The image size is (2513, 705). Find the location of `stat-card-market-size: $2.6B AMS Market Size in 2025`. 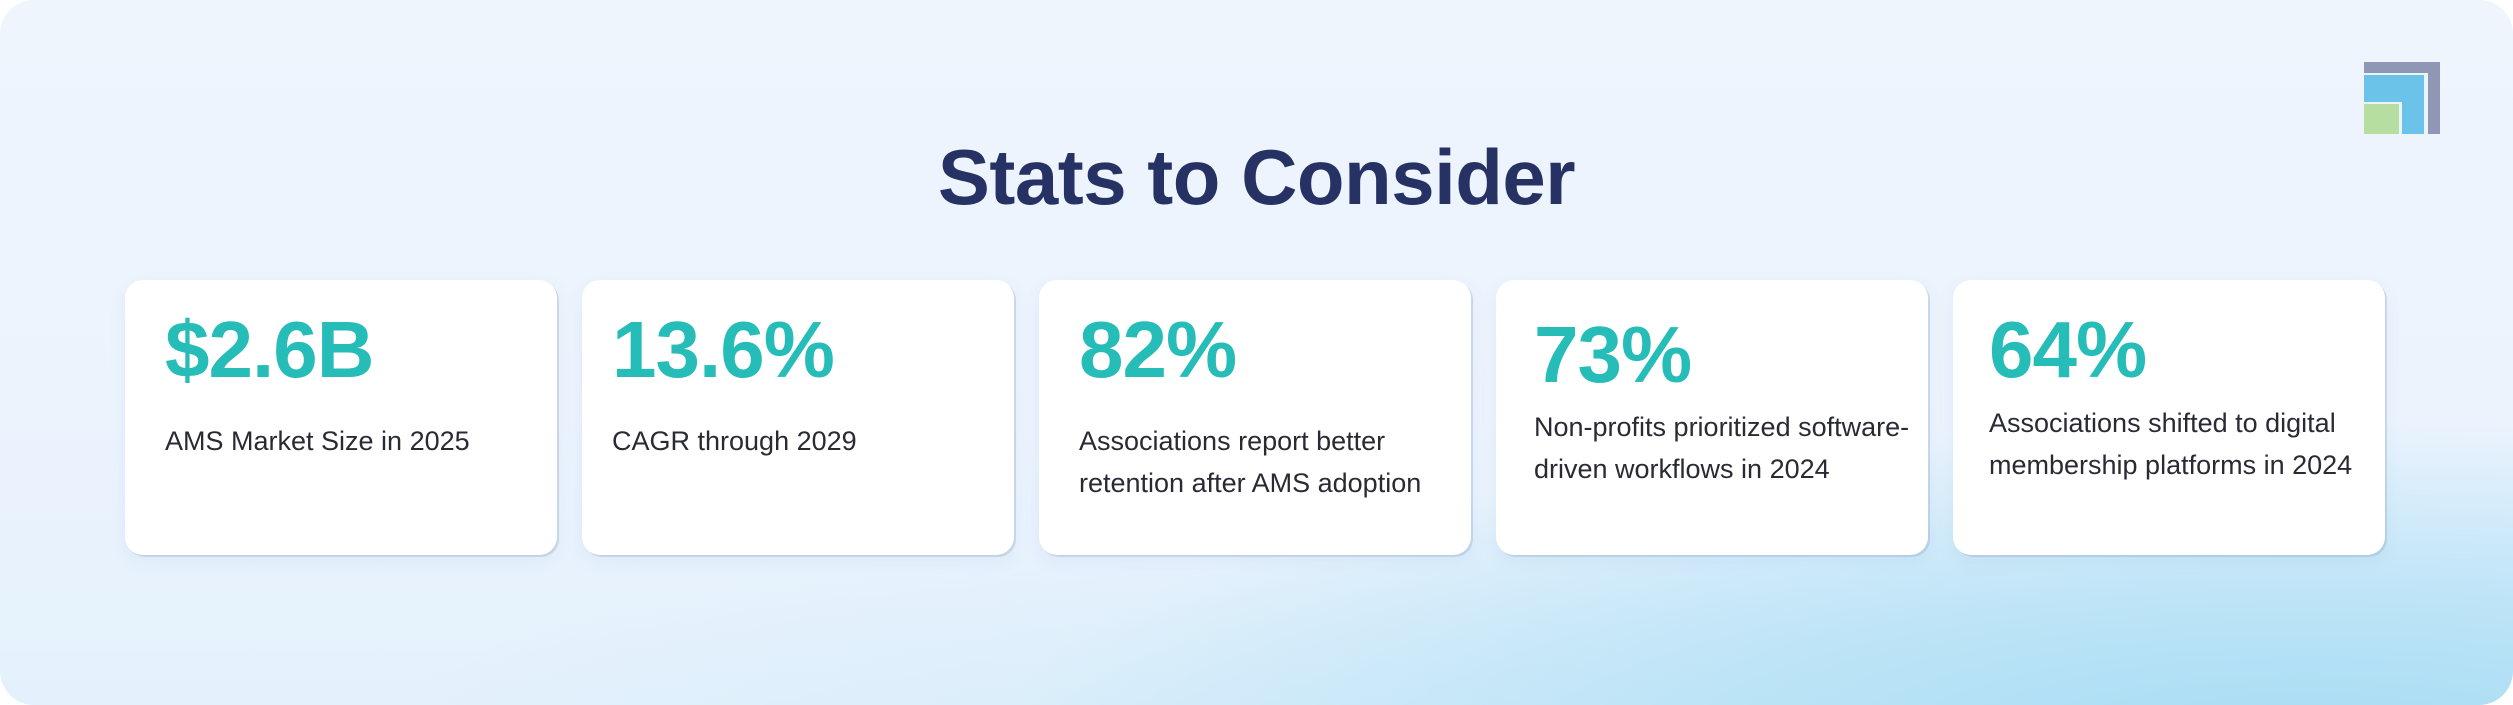

stat-card-market-size: $2.6B AMS Market Size in 2025 is located at coordinates (341, 417).